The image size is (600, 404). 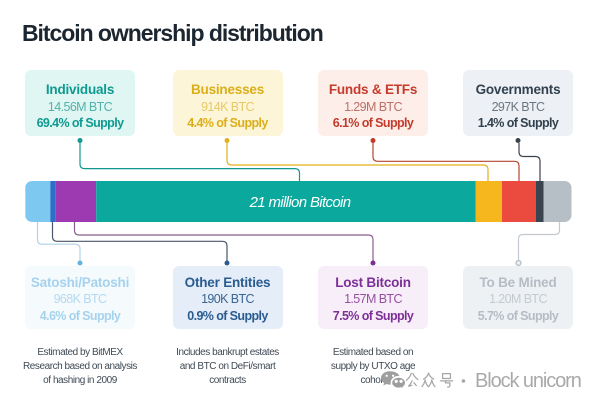 I want to click on svg-text: 21 million Bitcoin, so click(x=300, y=202).